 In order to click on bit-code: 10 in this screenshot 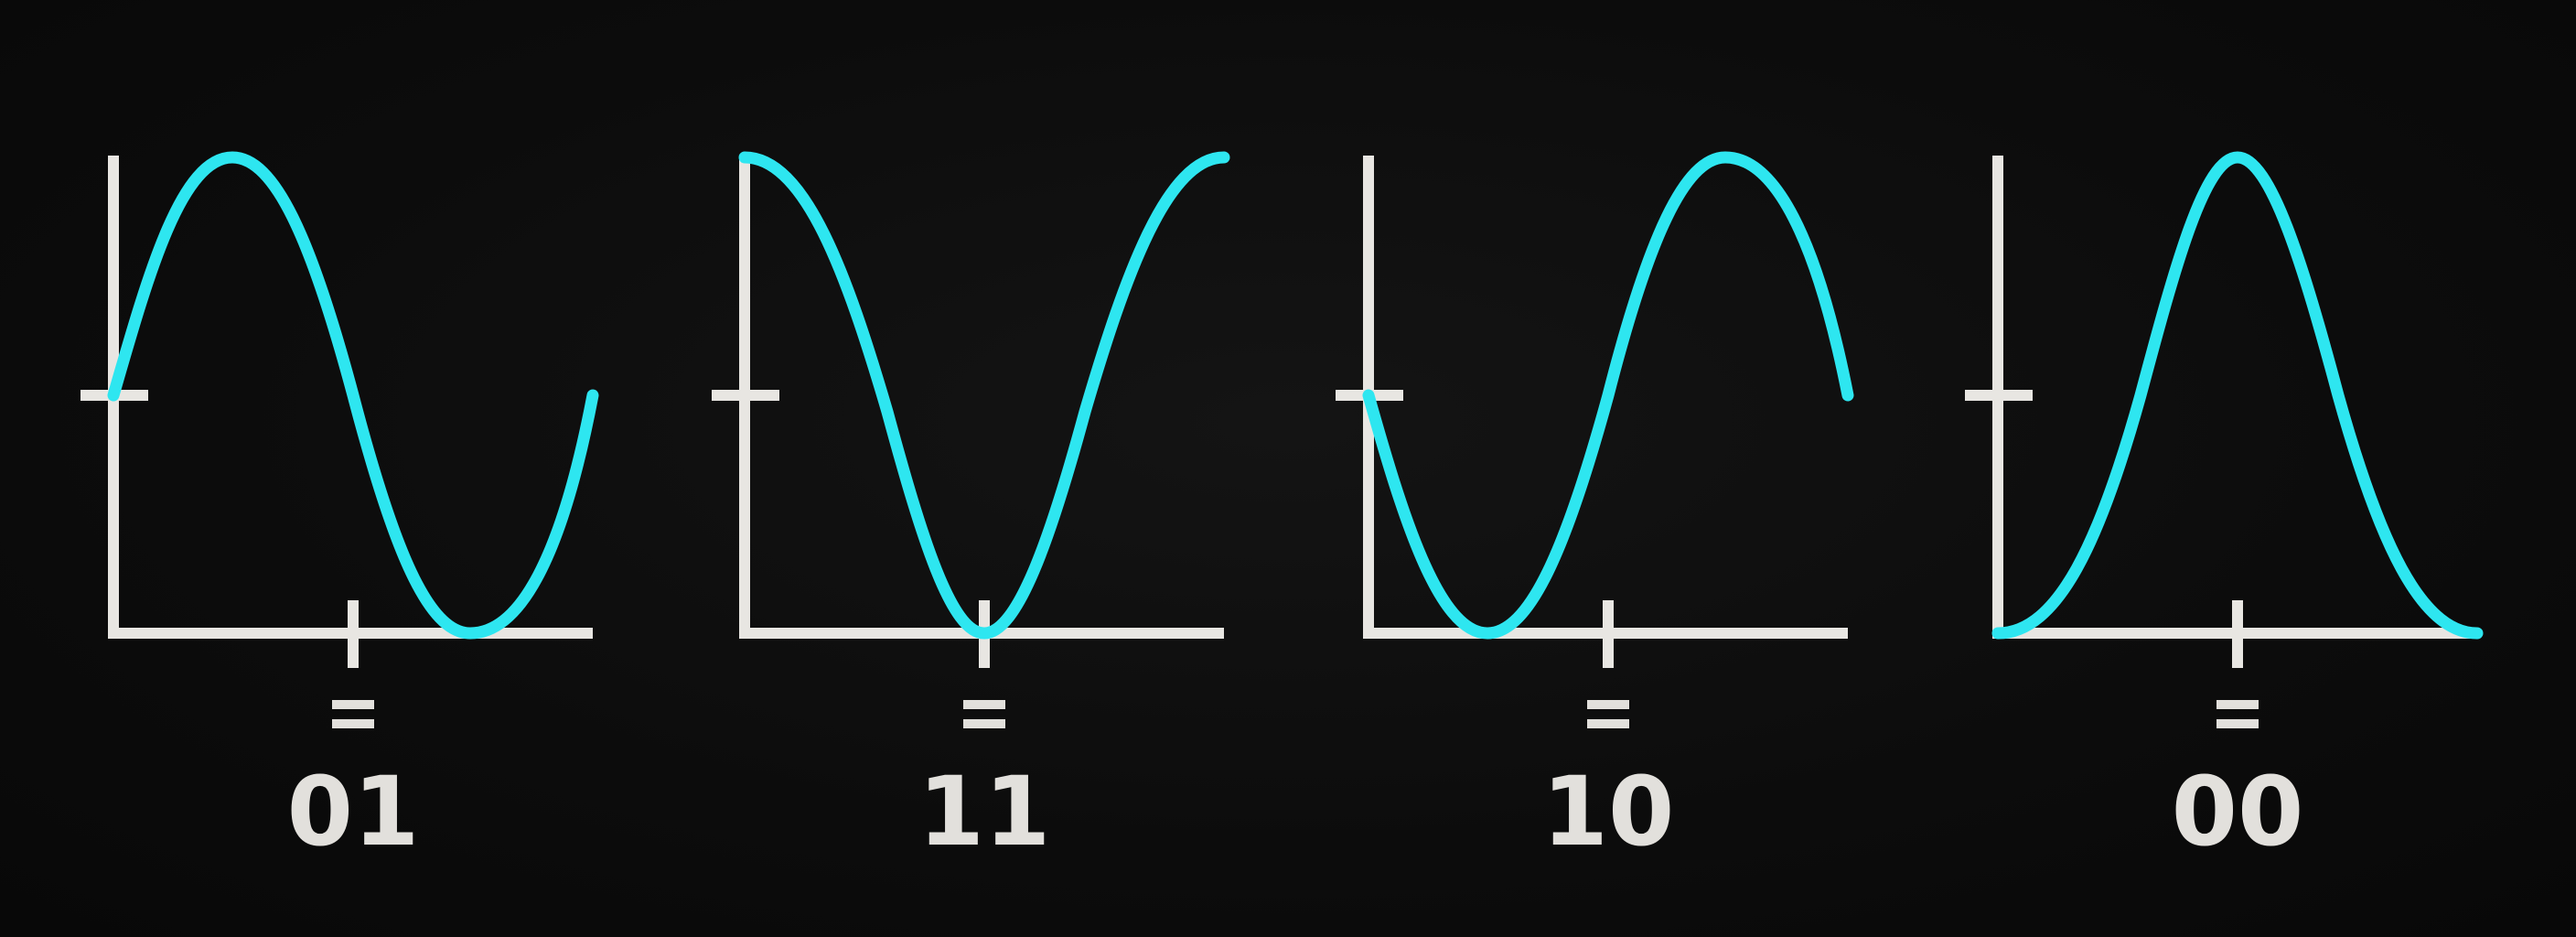, I will do `click(1609, 811)`.